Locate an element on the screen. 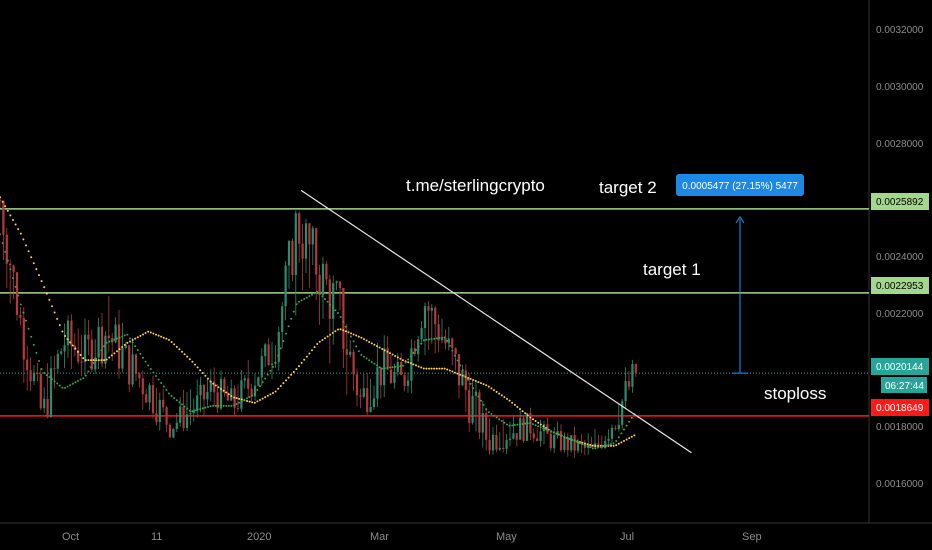  x-axis: Oct 11 2020 Mar May Jul Sep is located at coordinates (412, 537).